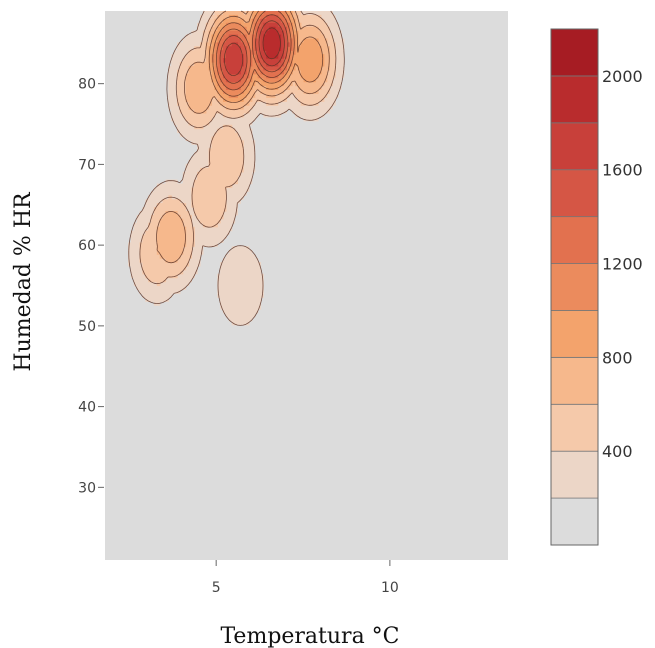  Describe the element at coordinates (87, 327) in the screenshot. I see `y-tick-label: 50` at that location.